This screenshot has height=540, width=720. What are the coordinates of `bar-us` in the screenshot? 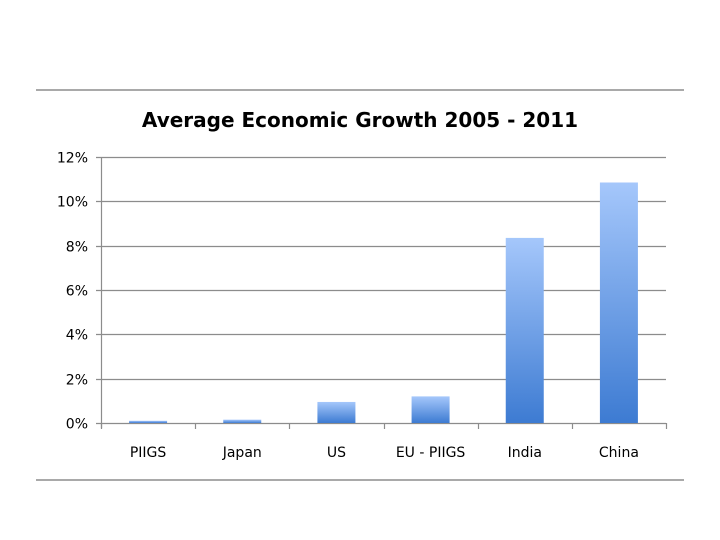 It's located at (336, 412).